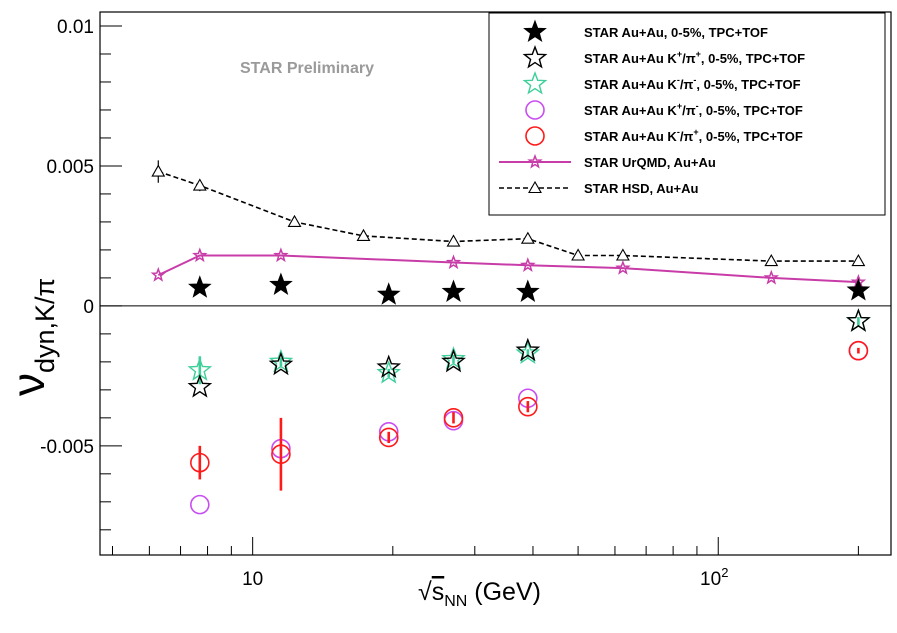 This screenshot has width=897, height=633. I want to click on x-axis-ticks, so click(485, 546).